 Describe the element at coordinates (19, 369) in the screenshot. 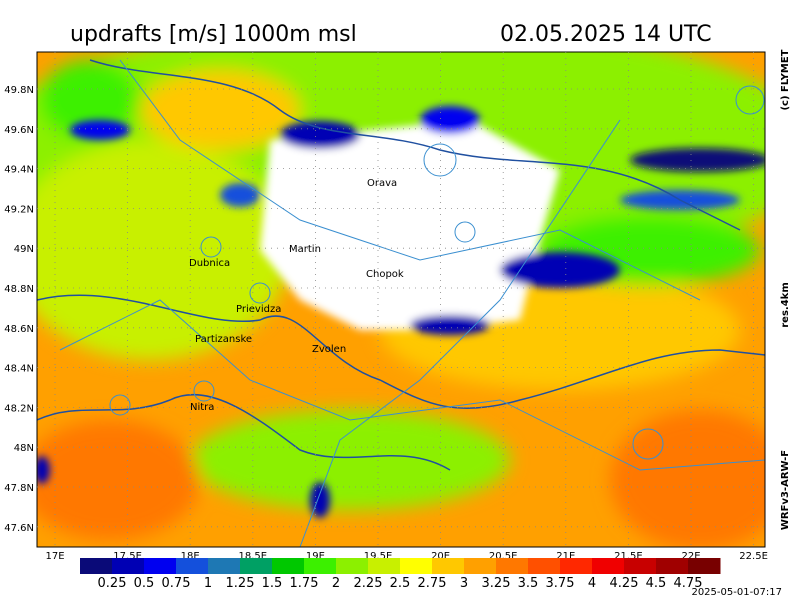

I see `lat-label: 48.4N` at that location.